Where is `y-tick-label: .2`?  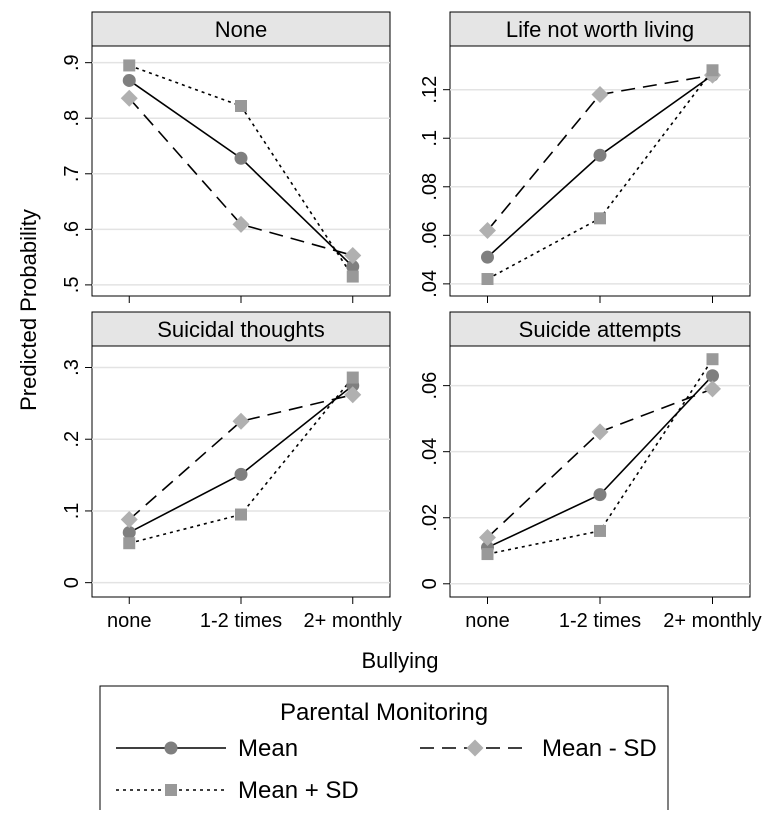
y-tick-label: .2 is located at coordinates (72, 439).